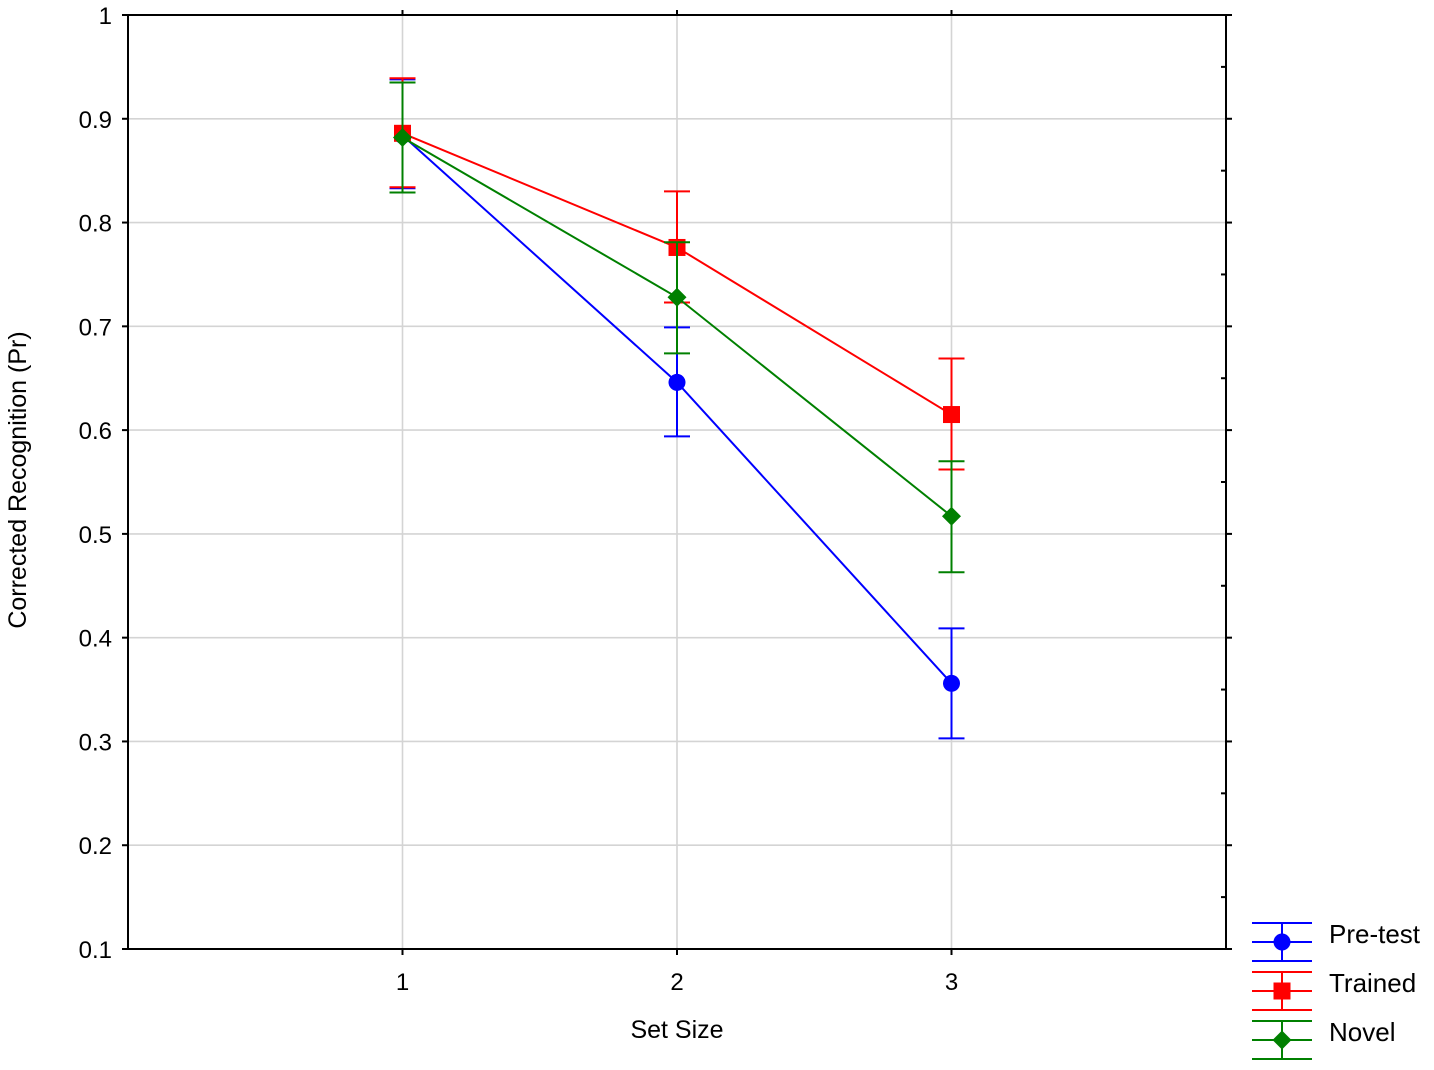 Image resolution: width=1434 pixels, height=1070 pixels. I want to click on y-axis-title: Corrected Recognition (Pr), so click(18, 479).